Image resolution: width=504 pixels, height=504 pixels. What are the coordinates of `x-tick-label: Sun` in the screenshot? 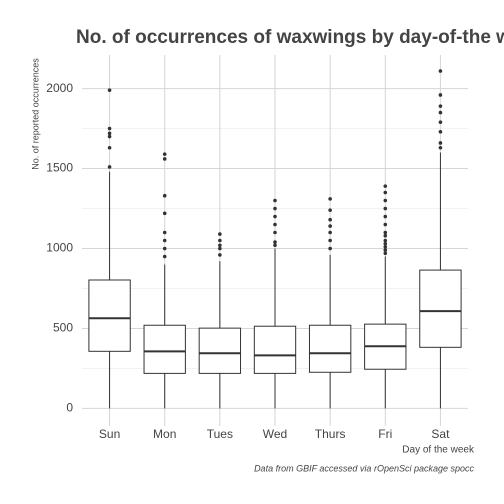 It's located at (109, 434).